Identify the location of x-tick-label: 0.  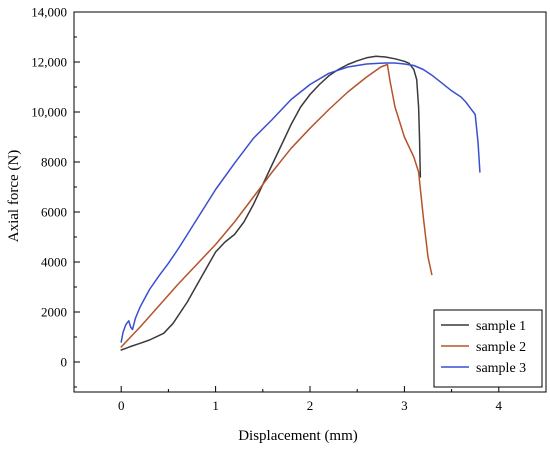
(121, 405).